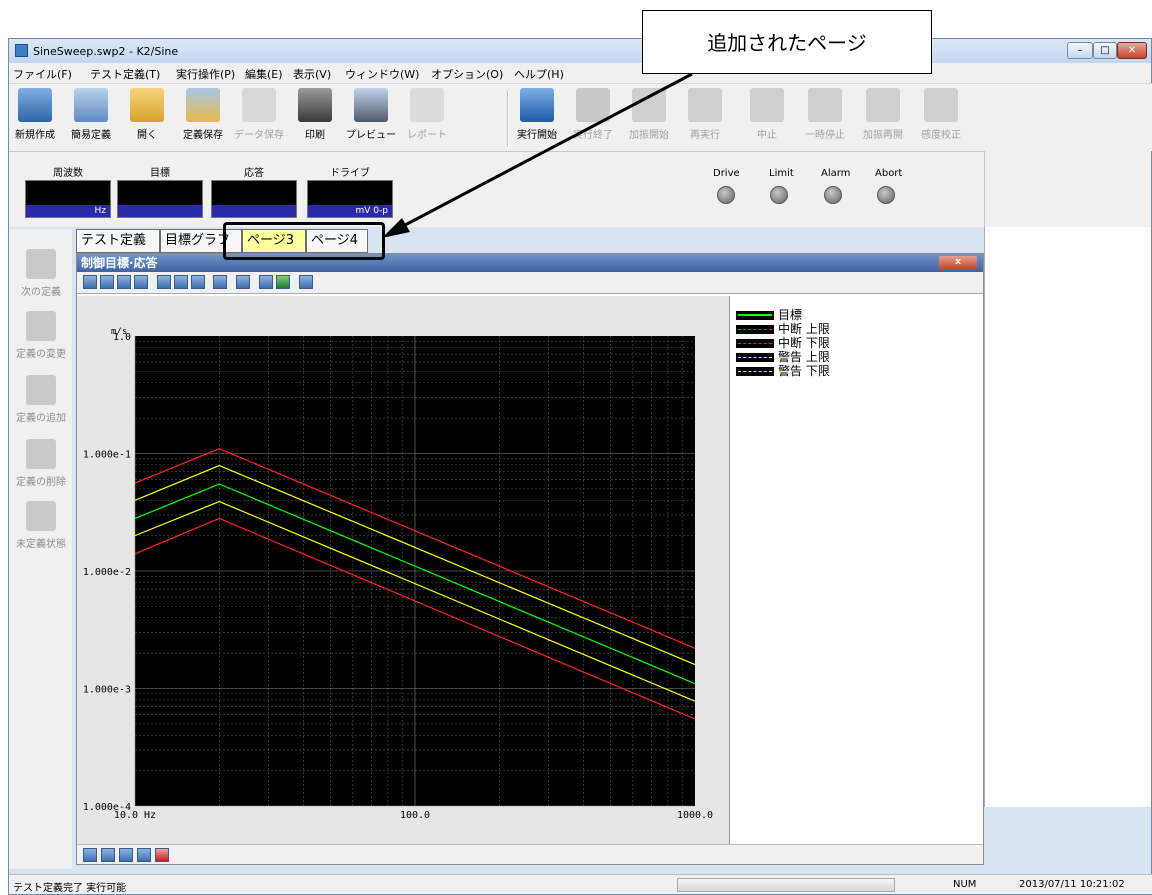 This screenshot has height=895, width=1152. Describe the element at coordinates (371, 135) in the screenshot. I see `preview-label: プレビュー` at that location.